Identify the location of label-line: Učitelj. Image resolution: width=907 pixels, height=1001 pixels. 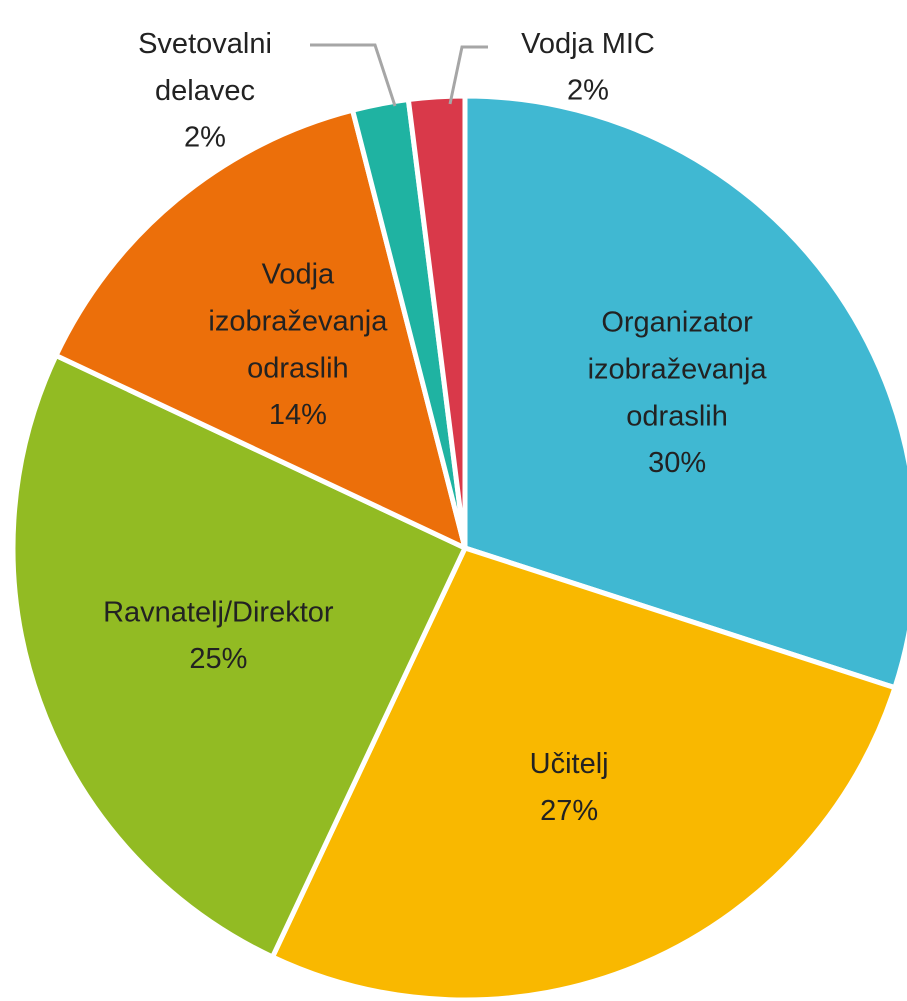
(569, 764).